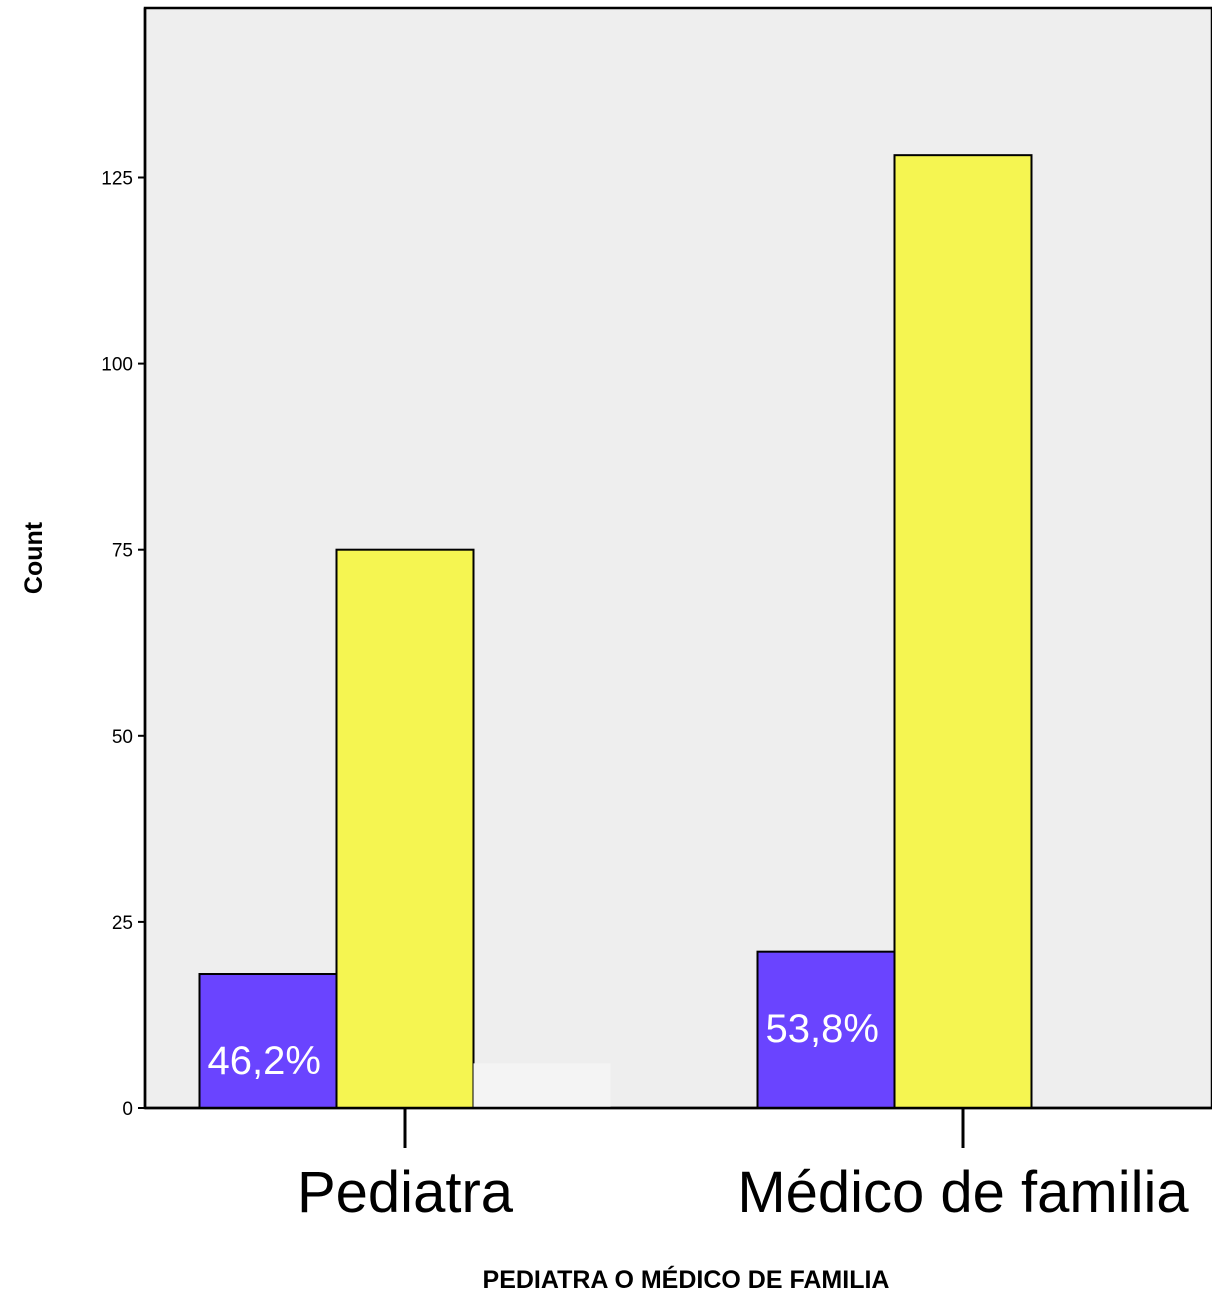  What do you see at coordinates (122, 737) in the screenshot?
I see `y-tick-label: 50` at bounding box center [122, 737].